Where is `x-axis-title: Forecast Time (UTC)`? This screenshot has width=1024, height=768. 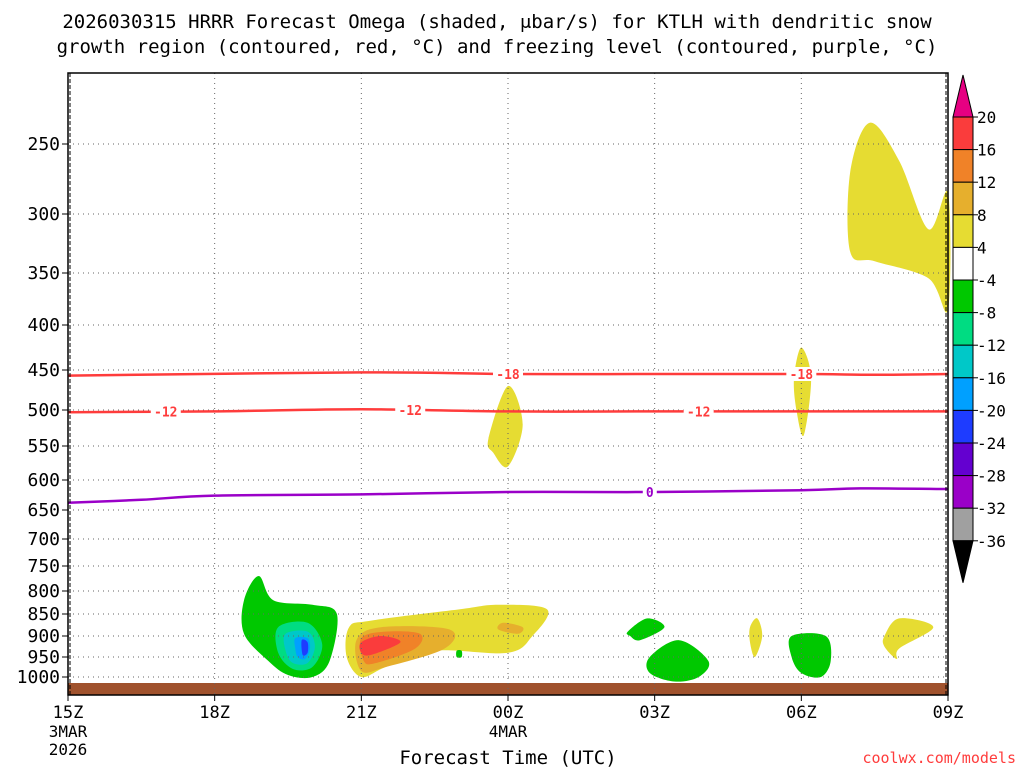
x-axis-title: Forecast Time (UTC) is located at coordinates (507, 757).